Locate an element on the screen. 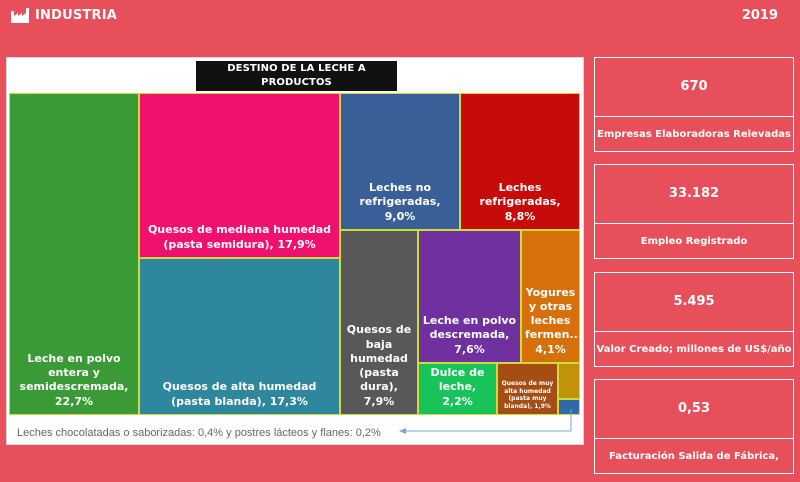 This screenshot has width=800, height=482. treemap-cell-dulce-de-leche: Dulce de leche, 2,2% is located at coordinates (457, 389).